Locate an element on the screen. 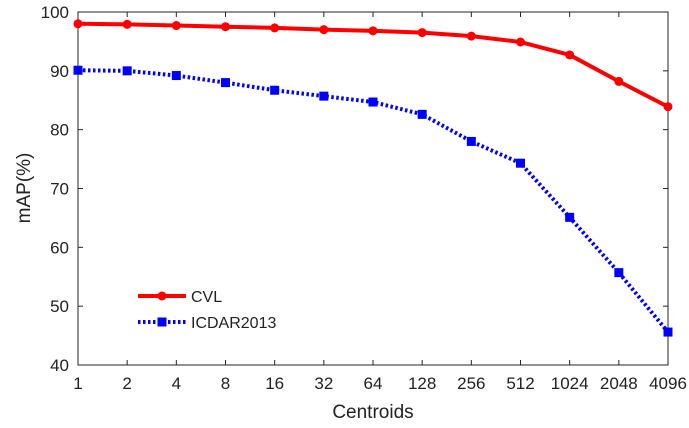 This screenshot has width=689, height=428. y-tick-label: 50 is located at coordinates (59, 306).